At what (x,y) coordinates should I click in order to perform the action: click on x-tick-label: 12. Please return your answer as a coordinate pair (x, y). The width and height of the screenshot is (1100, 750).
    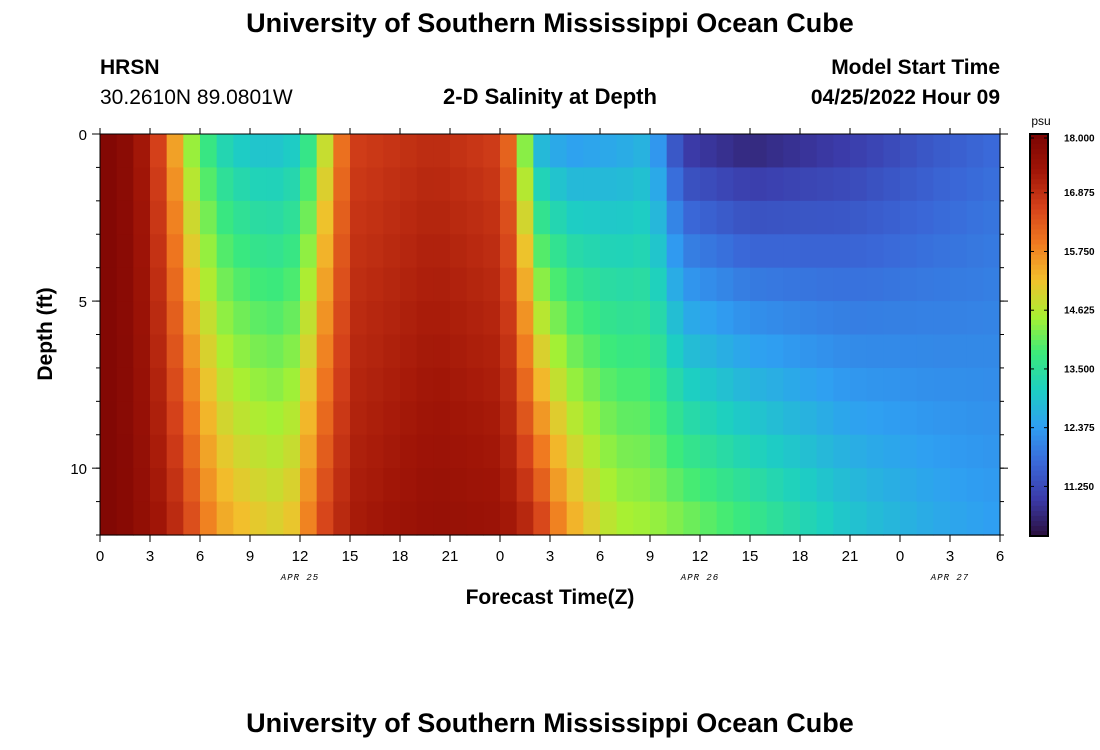
    Looking at the image, I should click on (300, 556).